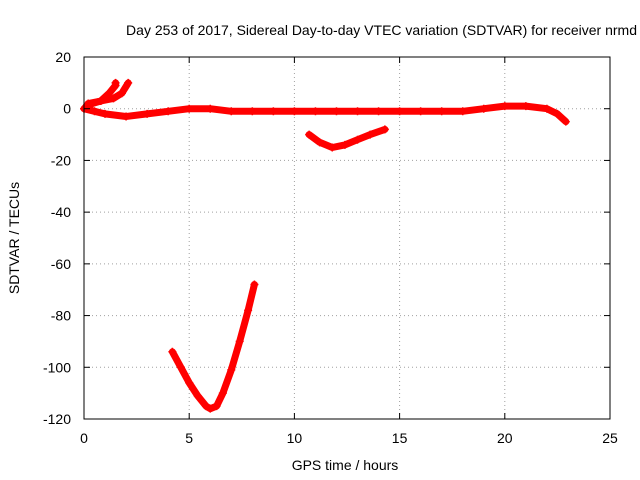 The image size is (640, 480). What do you see at coordinates (189, 438) in the screenshot?
I see `x-tick-label: 5` at bounding box center [189, 438].